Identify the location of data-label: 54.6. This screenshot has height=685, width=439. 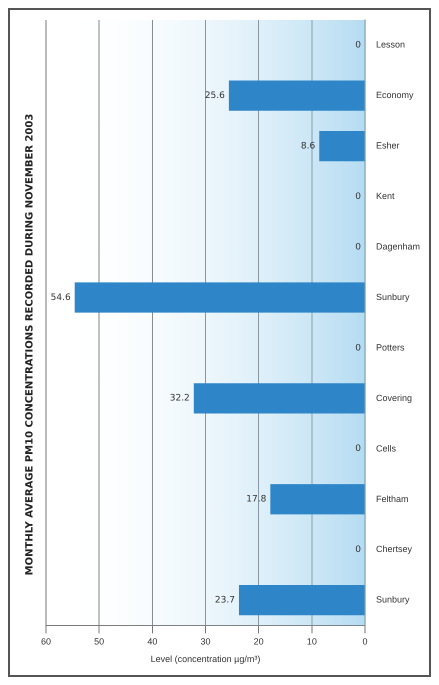
(60, 297).